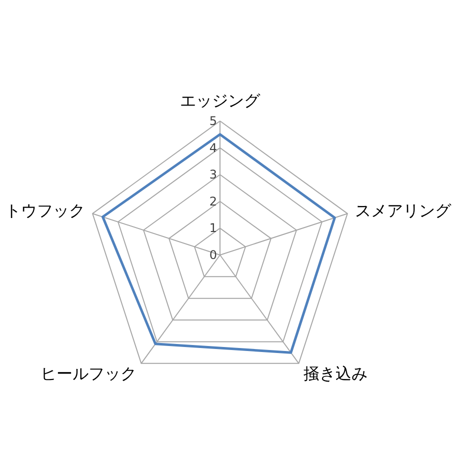 Image resolution: width=460 pixels, height=460 pixels. What do you see at coordinates (335, 373) in the screenshot?
I see `spoke-label: 掻き込み` at bounding box center [335, 373].